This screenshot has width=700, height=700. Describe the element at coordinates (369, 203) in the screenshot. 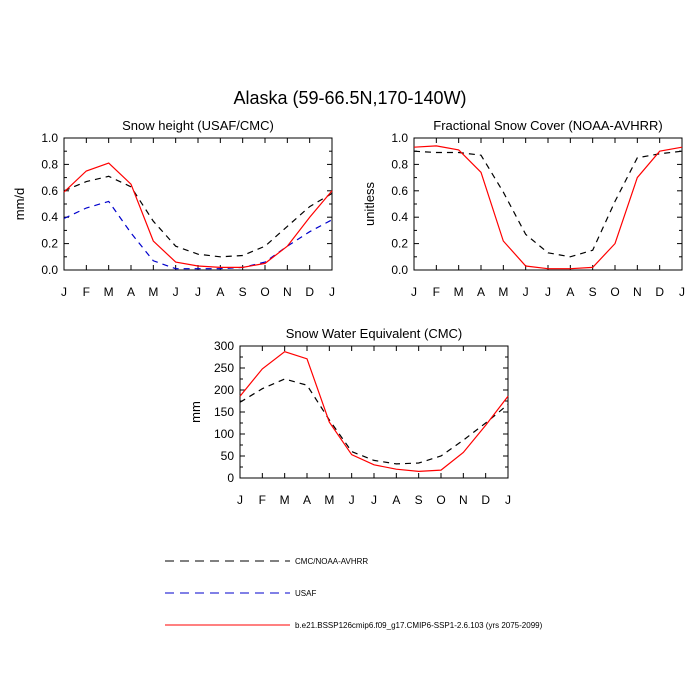

I see `y-axis-label: unitless` at that location.